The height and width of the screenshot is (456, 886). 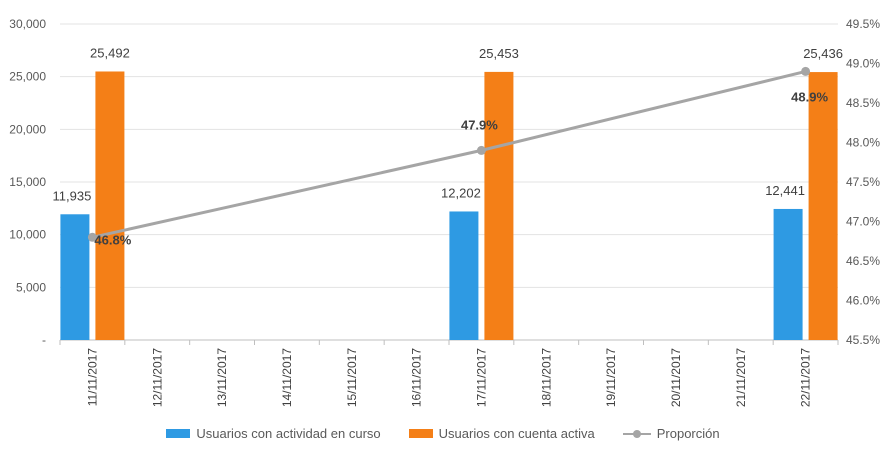 What do you see at coordinates (806, 377) in the screenshot?
I see `x-tick-label: 22/11/2017` at bounding box center [806, 377].